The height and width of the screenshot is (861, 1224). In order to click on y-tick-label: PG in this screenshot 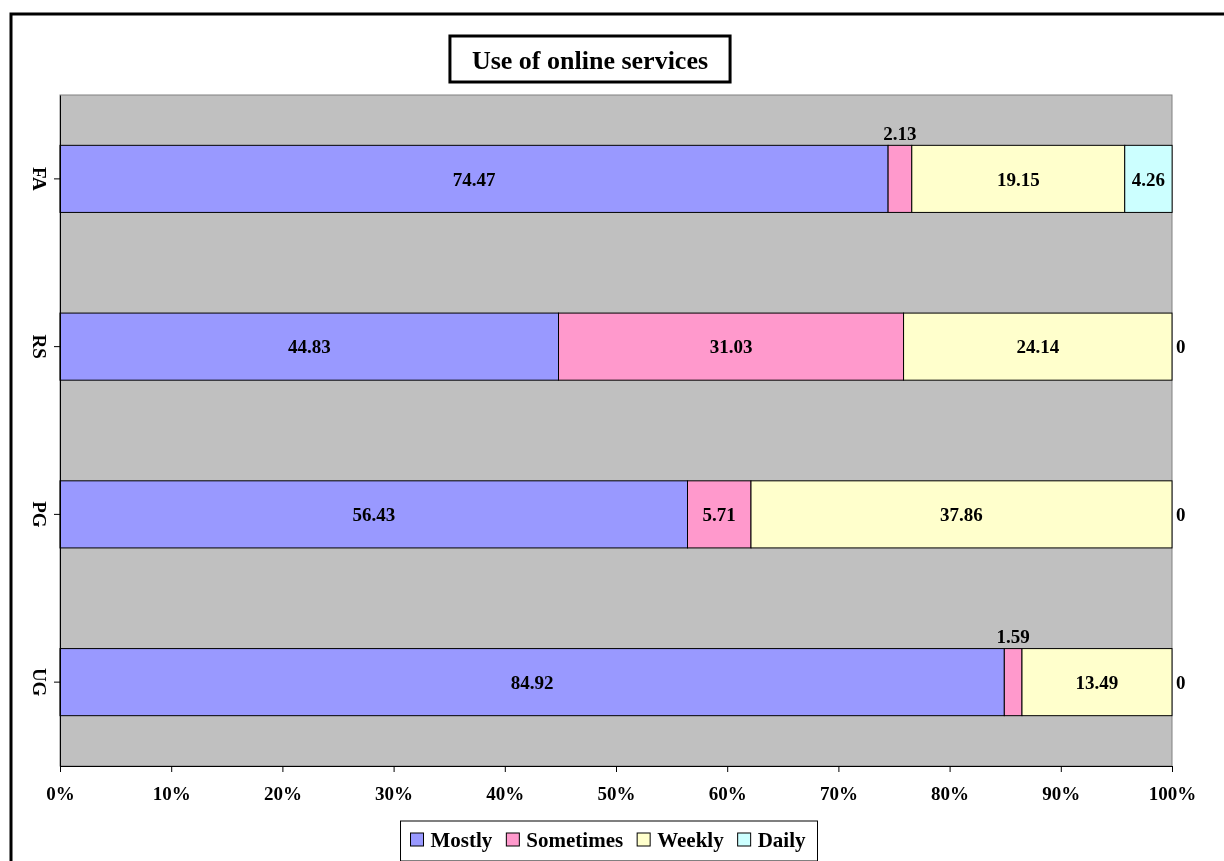, I will do `click(40, 514)`.